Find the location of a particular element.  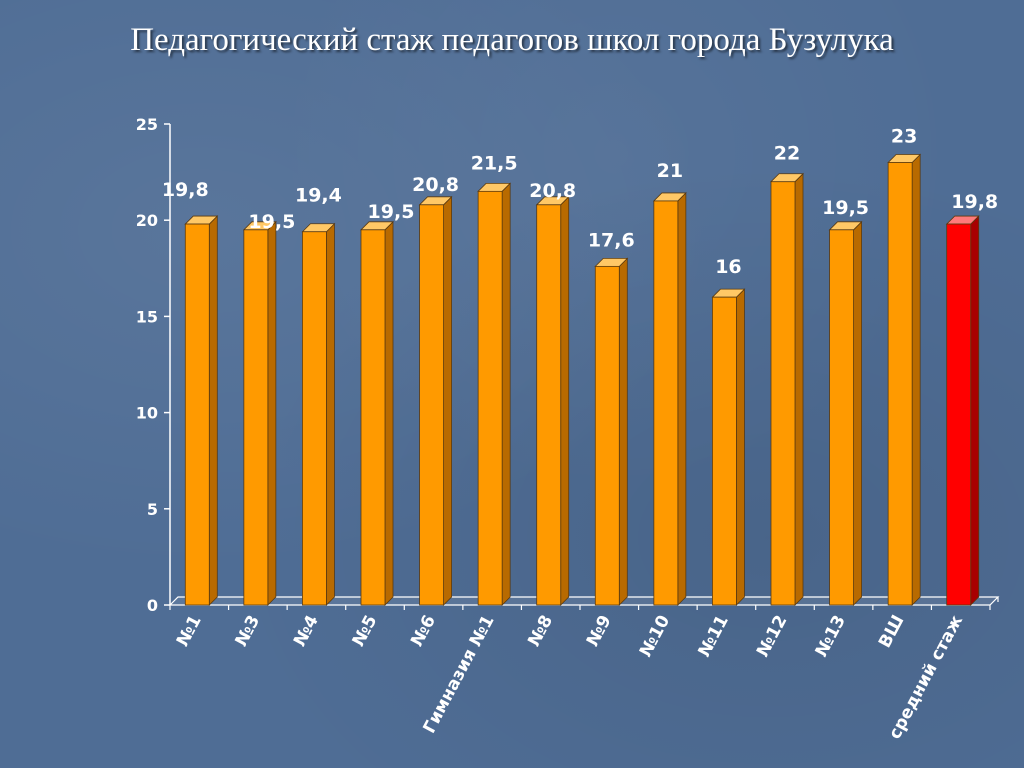

y-tick-label: 0 is located at coordinates (152, 605).